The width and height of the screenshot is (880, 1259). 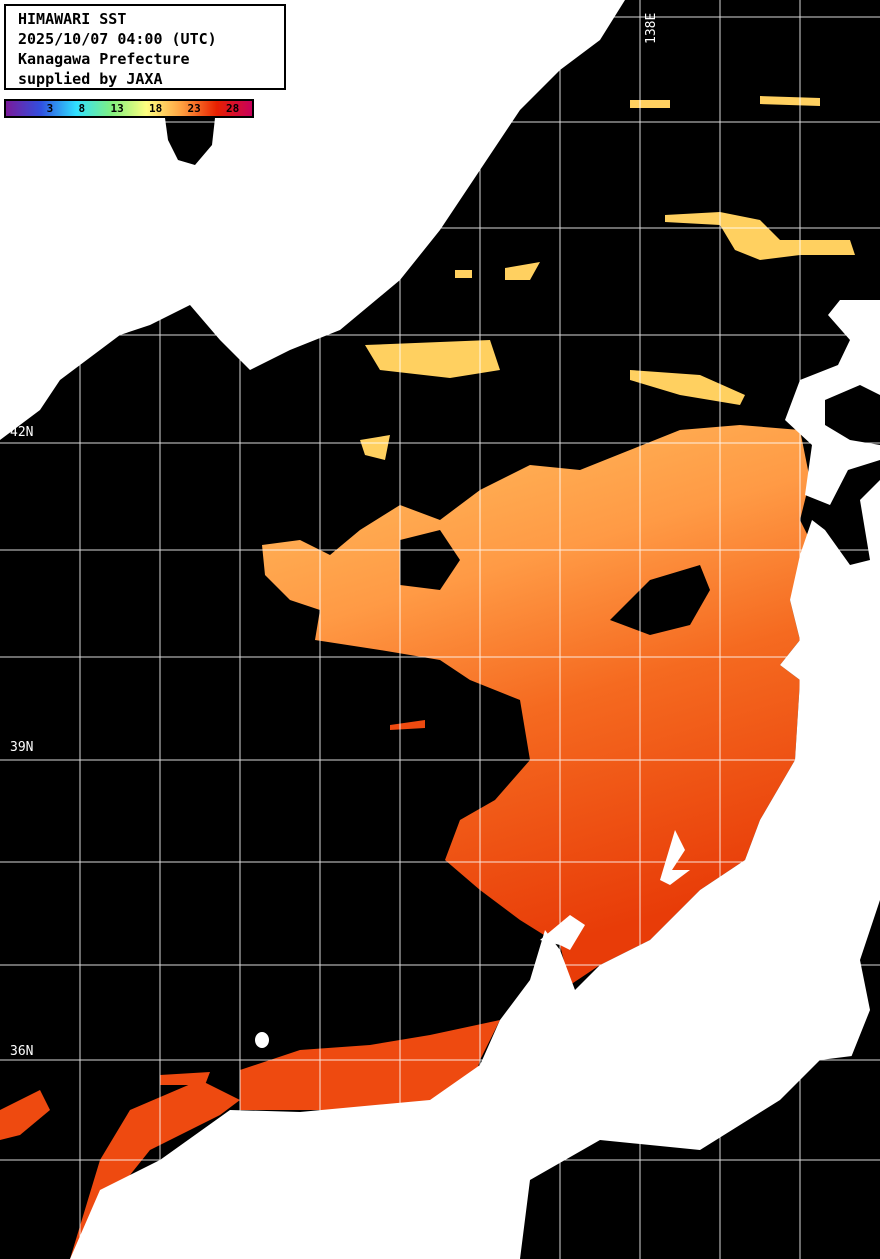 I want to click on sea-pacific, so click(x=712, y=1079).